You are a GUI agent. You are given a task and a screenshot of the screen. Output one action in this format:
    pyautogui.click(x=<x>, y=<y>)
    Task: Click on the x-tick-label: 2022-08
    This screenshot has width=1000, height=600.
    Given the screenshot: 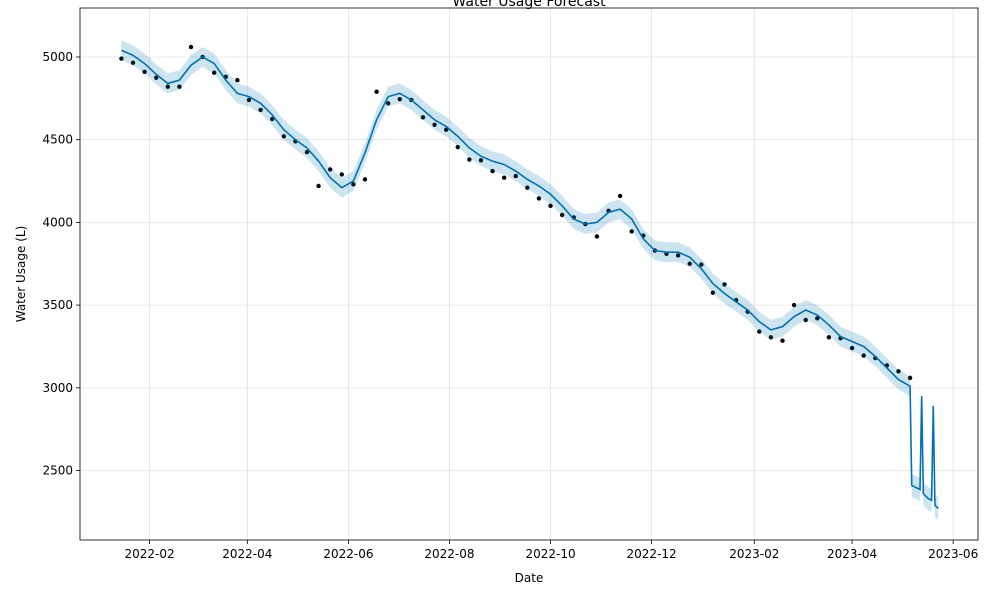 What is the action you would take?
    pyautogui.click(x=449, y=554)
    